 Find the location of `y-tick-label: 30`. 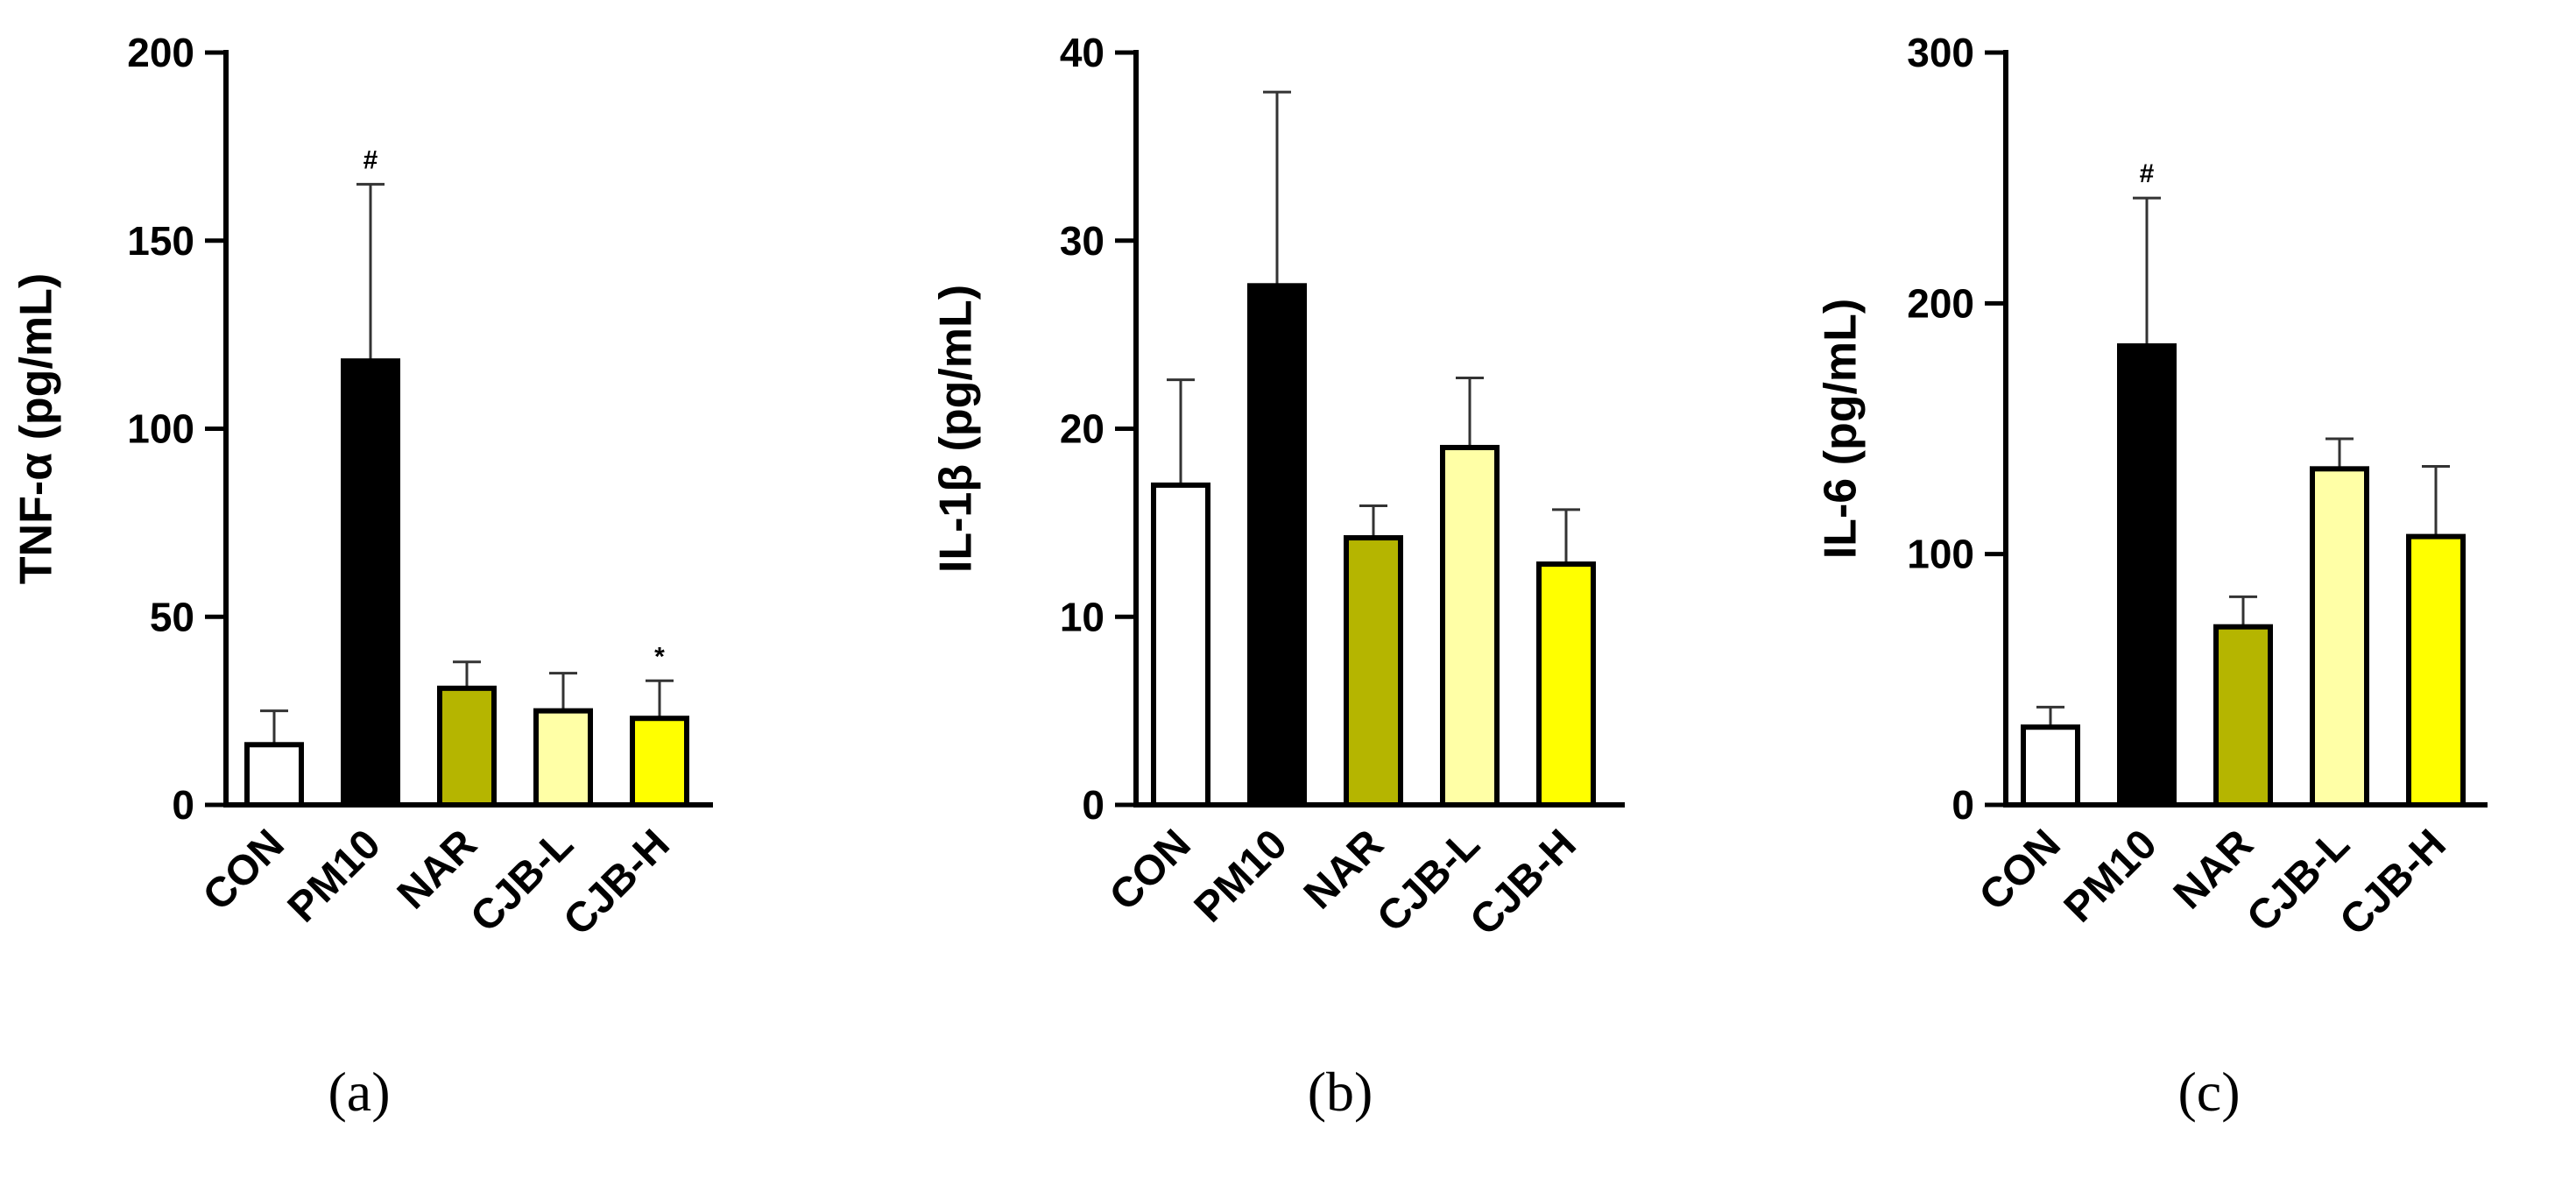

y-tick-label: 30 is located at coordinates (1082, 241).